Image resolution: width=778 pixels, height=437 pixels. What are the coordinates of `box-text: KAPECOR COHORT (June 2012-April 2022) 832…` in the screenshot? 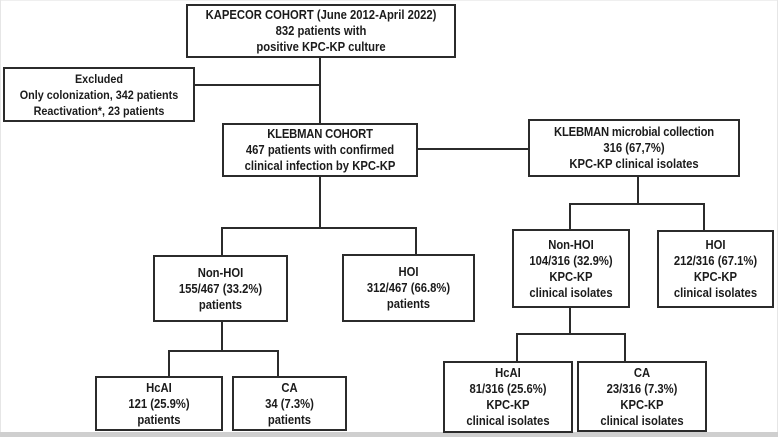 It's located at (320, 31).